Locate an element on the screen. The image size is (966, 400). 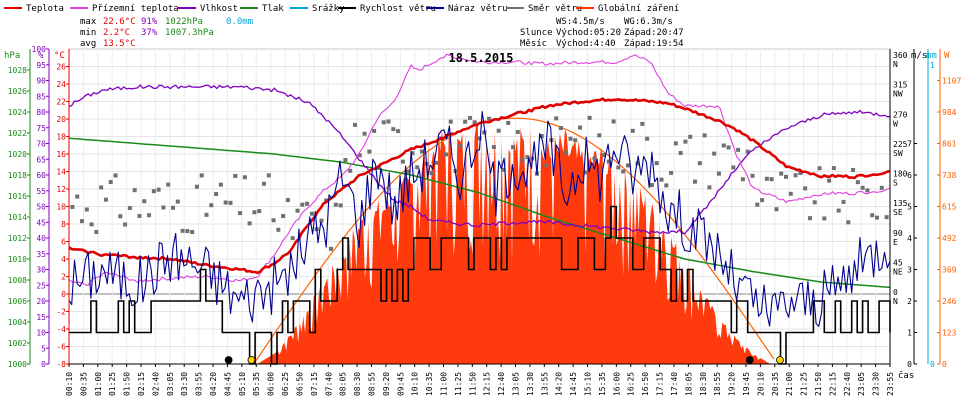
rain-tick-label: 1 is located at coordinates (932, 65).